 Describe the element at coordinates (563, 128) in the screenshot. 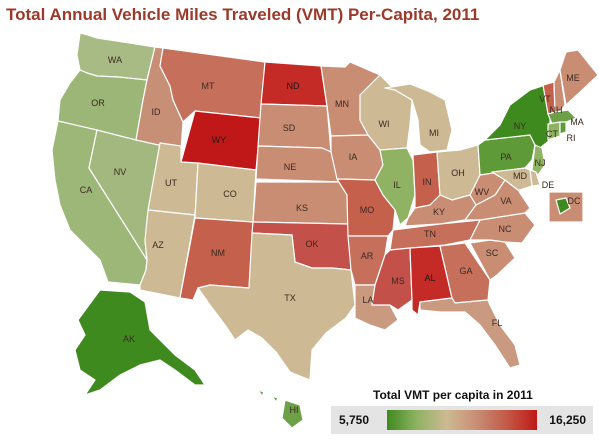

I see `state-ri` at that location.